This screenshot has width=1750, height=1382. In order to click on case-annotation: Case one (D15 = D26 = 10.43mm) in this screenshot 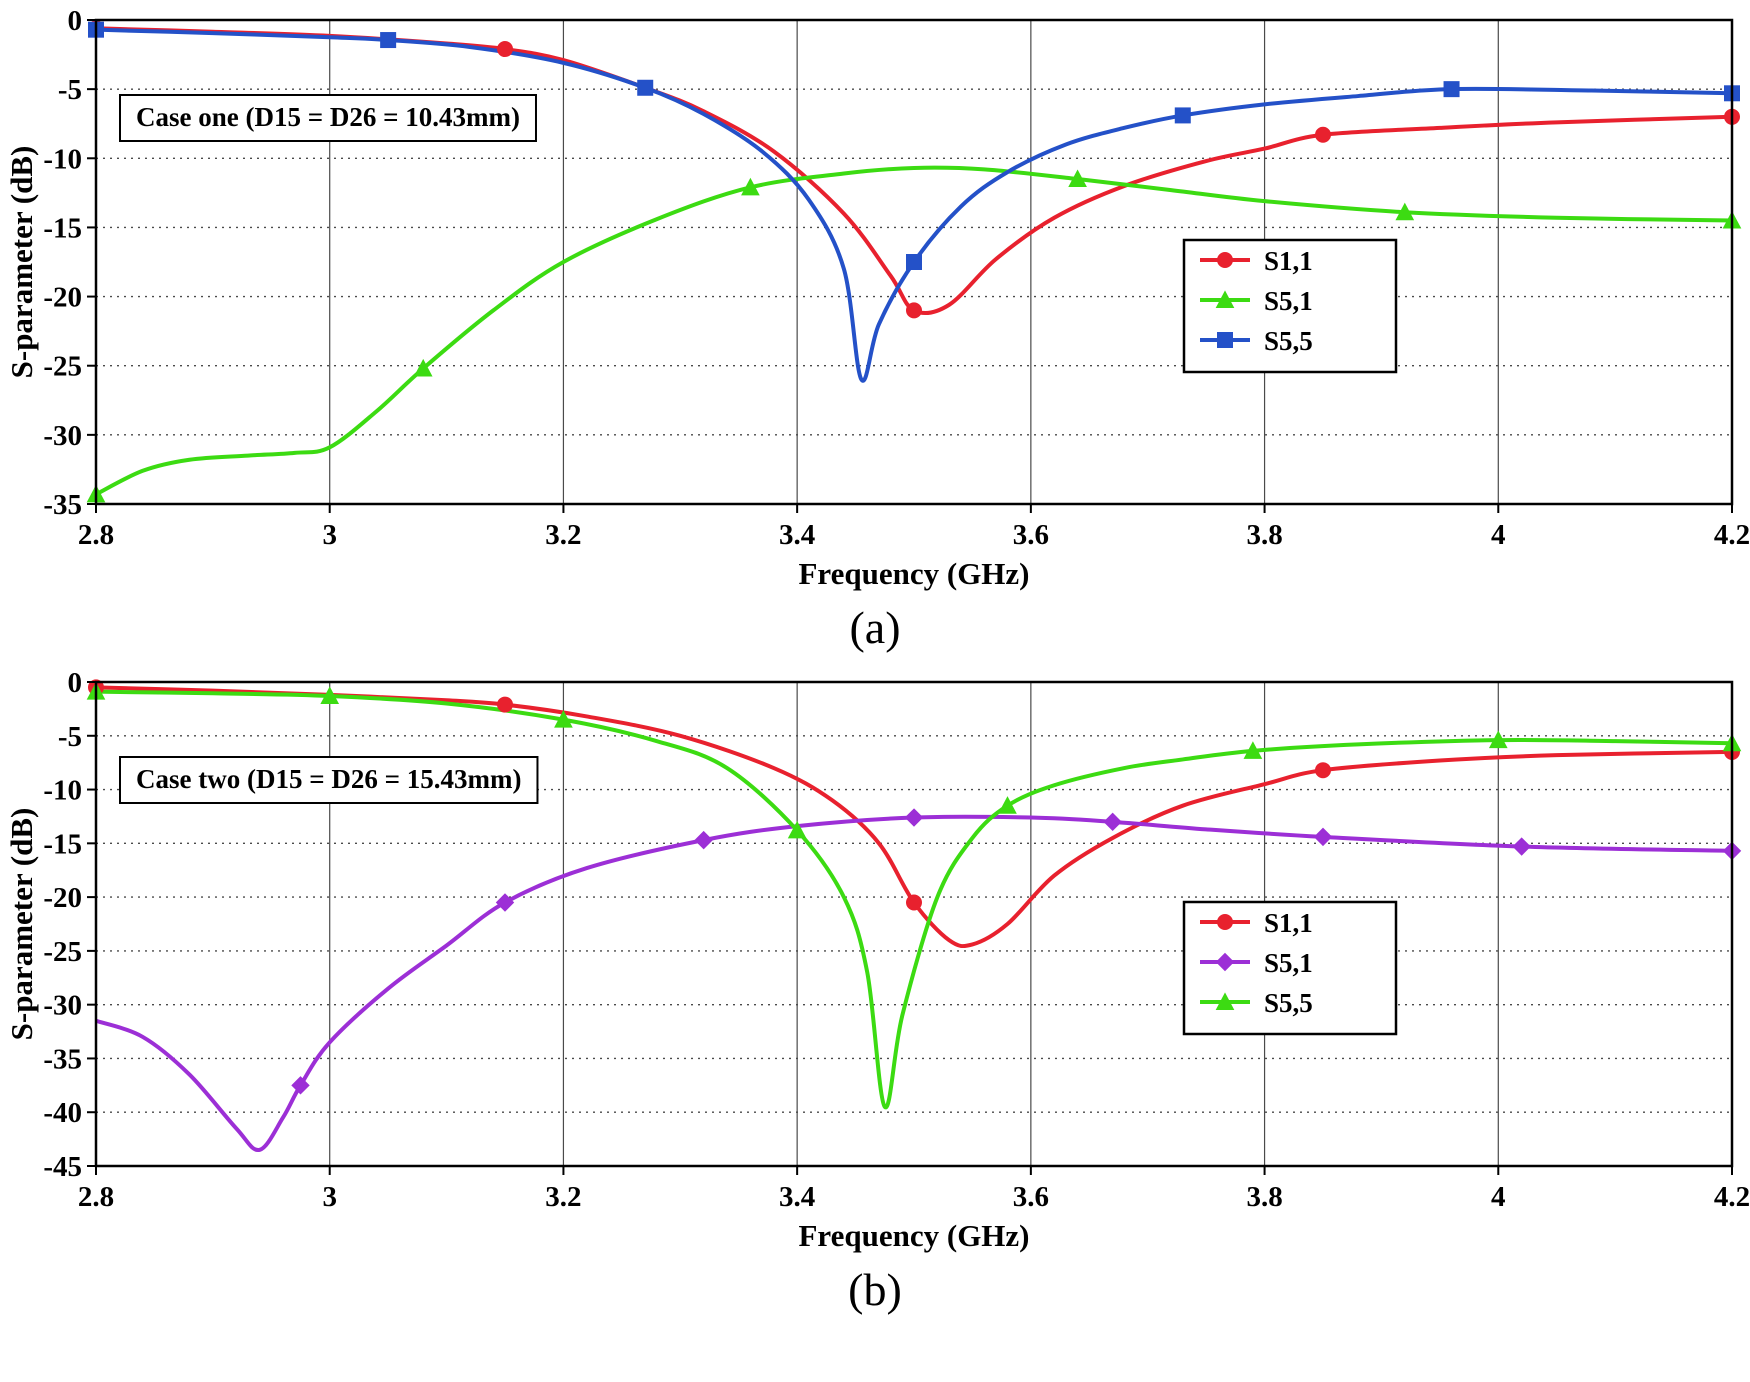, I will do `click(328, 118)`.